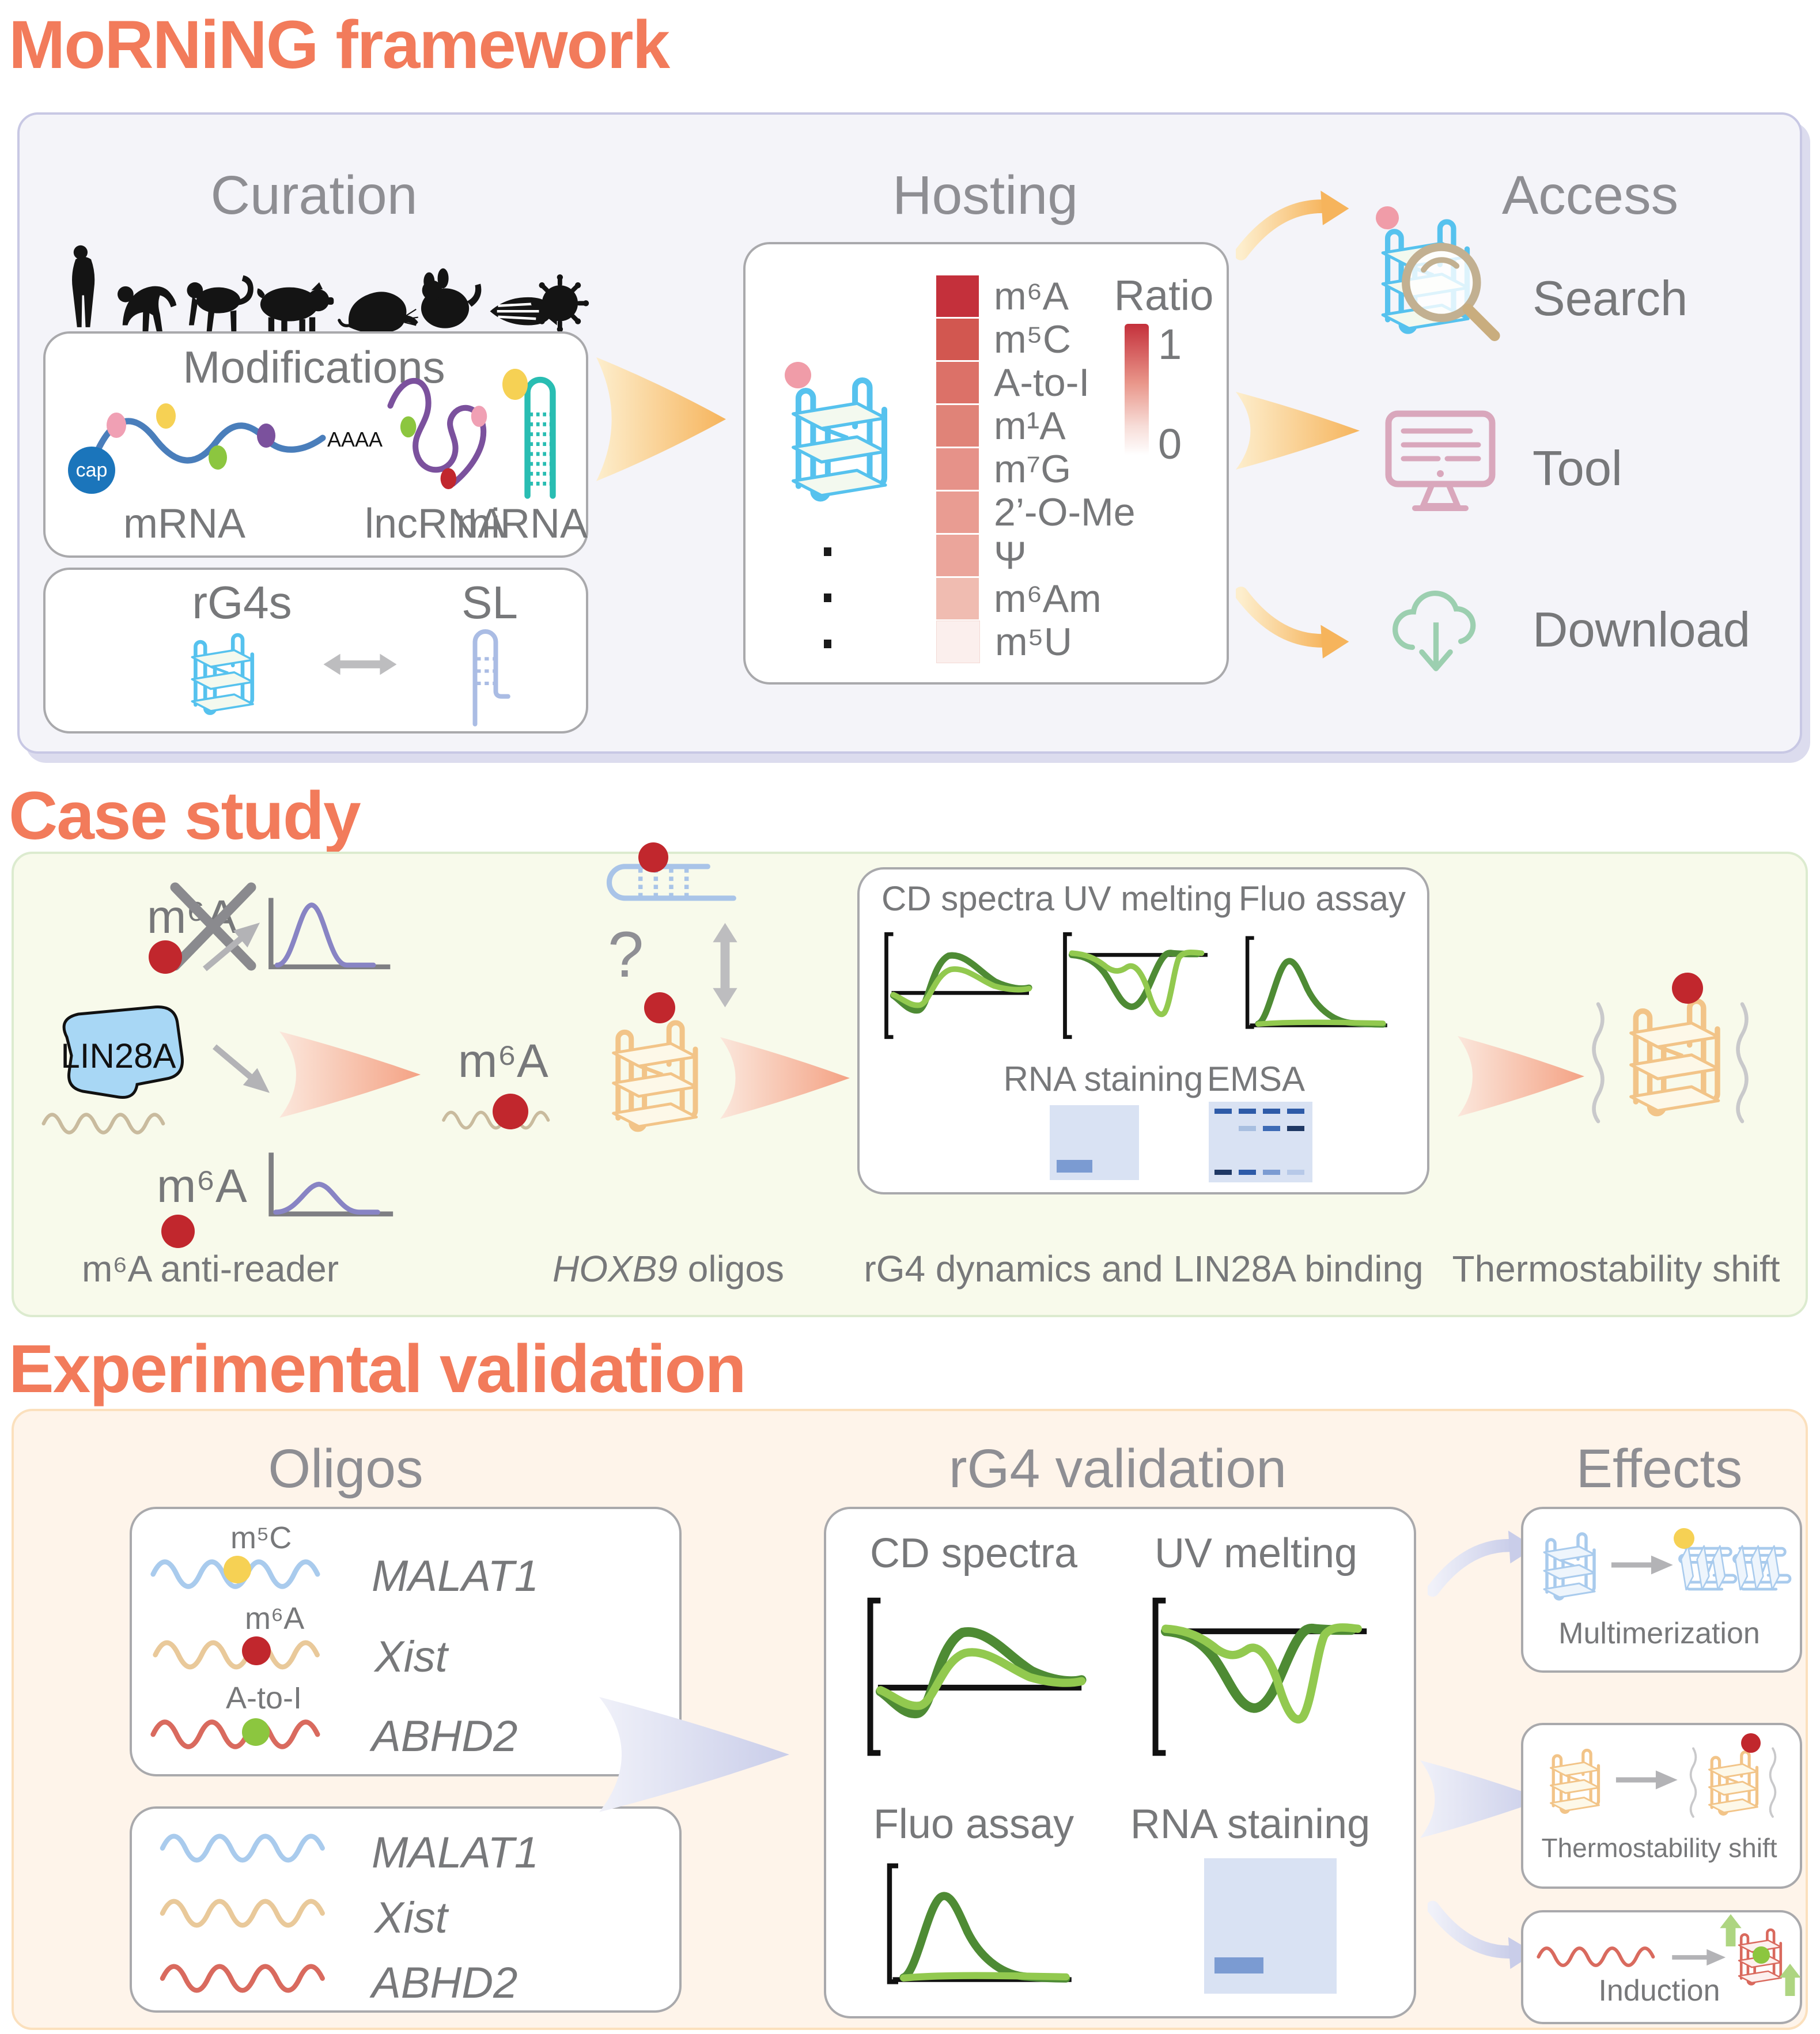 Image resolution: width=1820 pixels, height=2034 pixels. Describe the element at coordinates (974, 1824) in the screenshot. I see `val-fluo-label: Fluo assay` at that location.